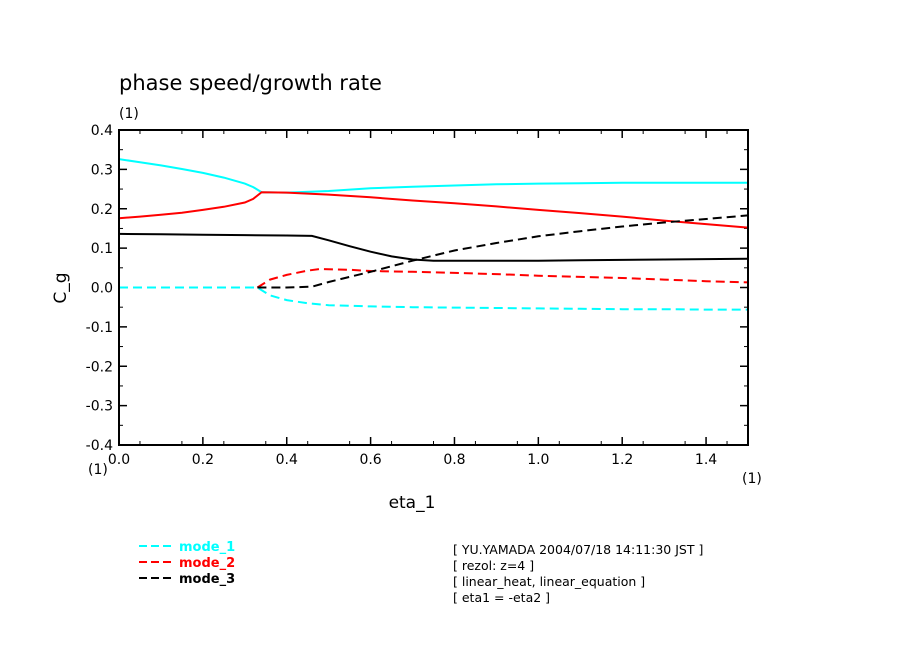 The image size is (904, 654). Describe the element at coordinates (706, 460) in the screenshot. I see `x-tick-label: 1.4` at that location.